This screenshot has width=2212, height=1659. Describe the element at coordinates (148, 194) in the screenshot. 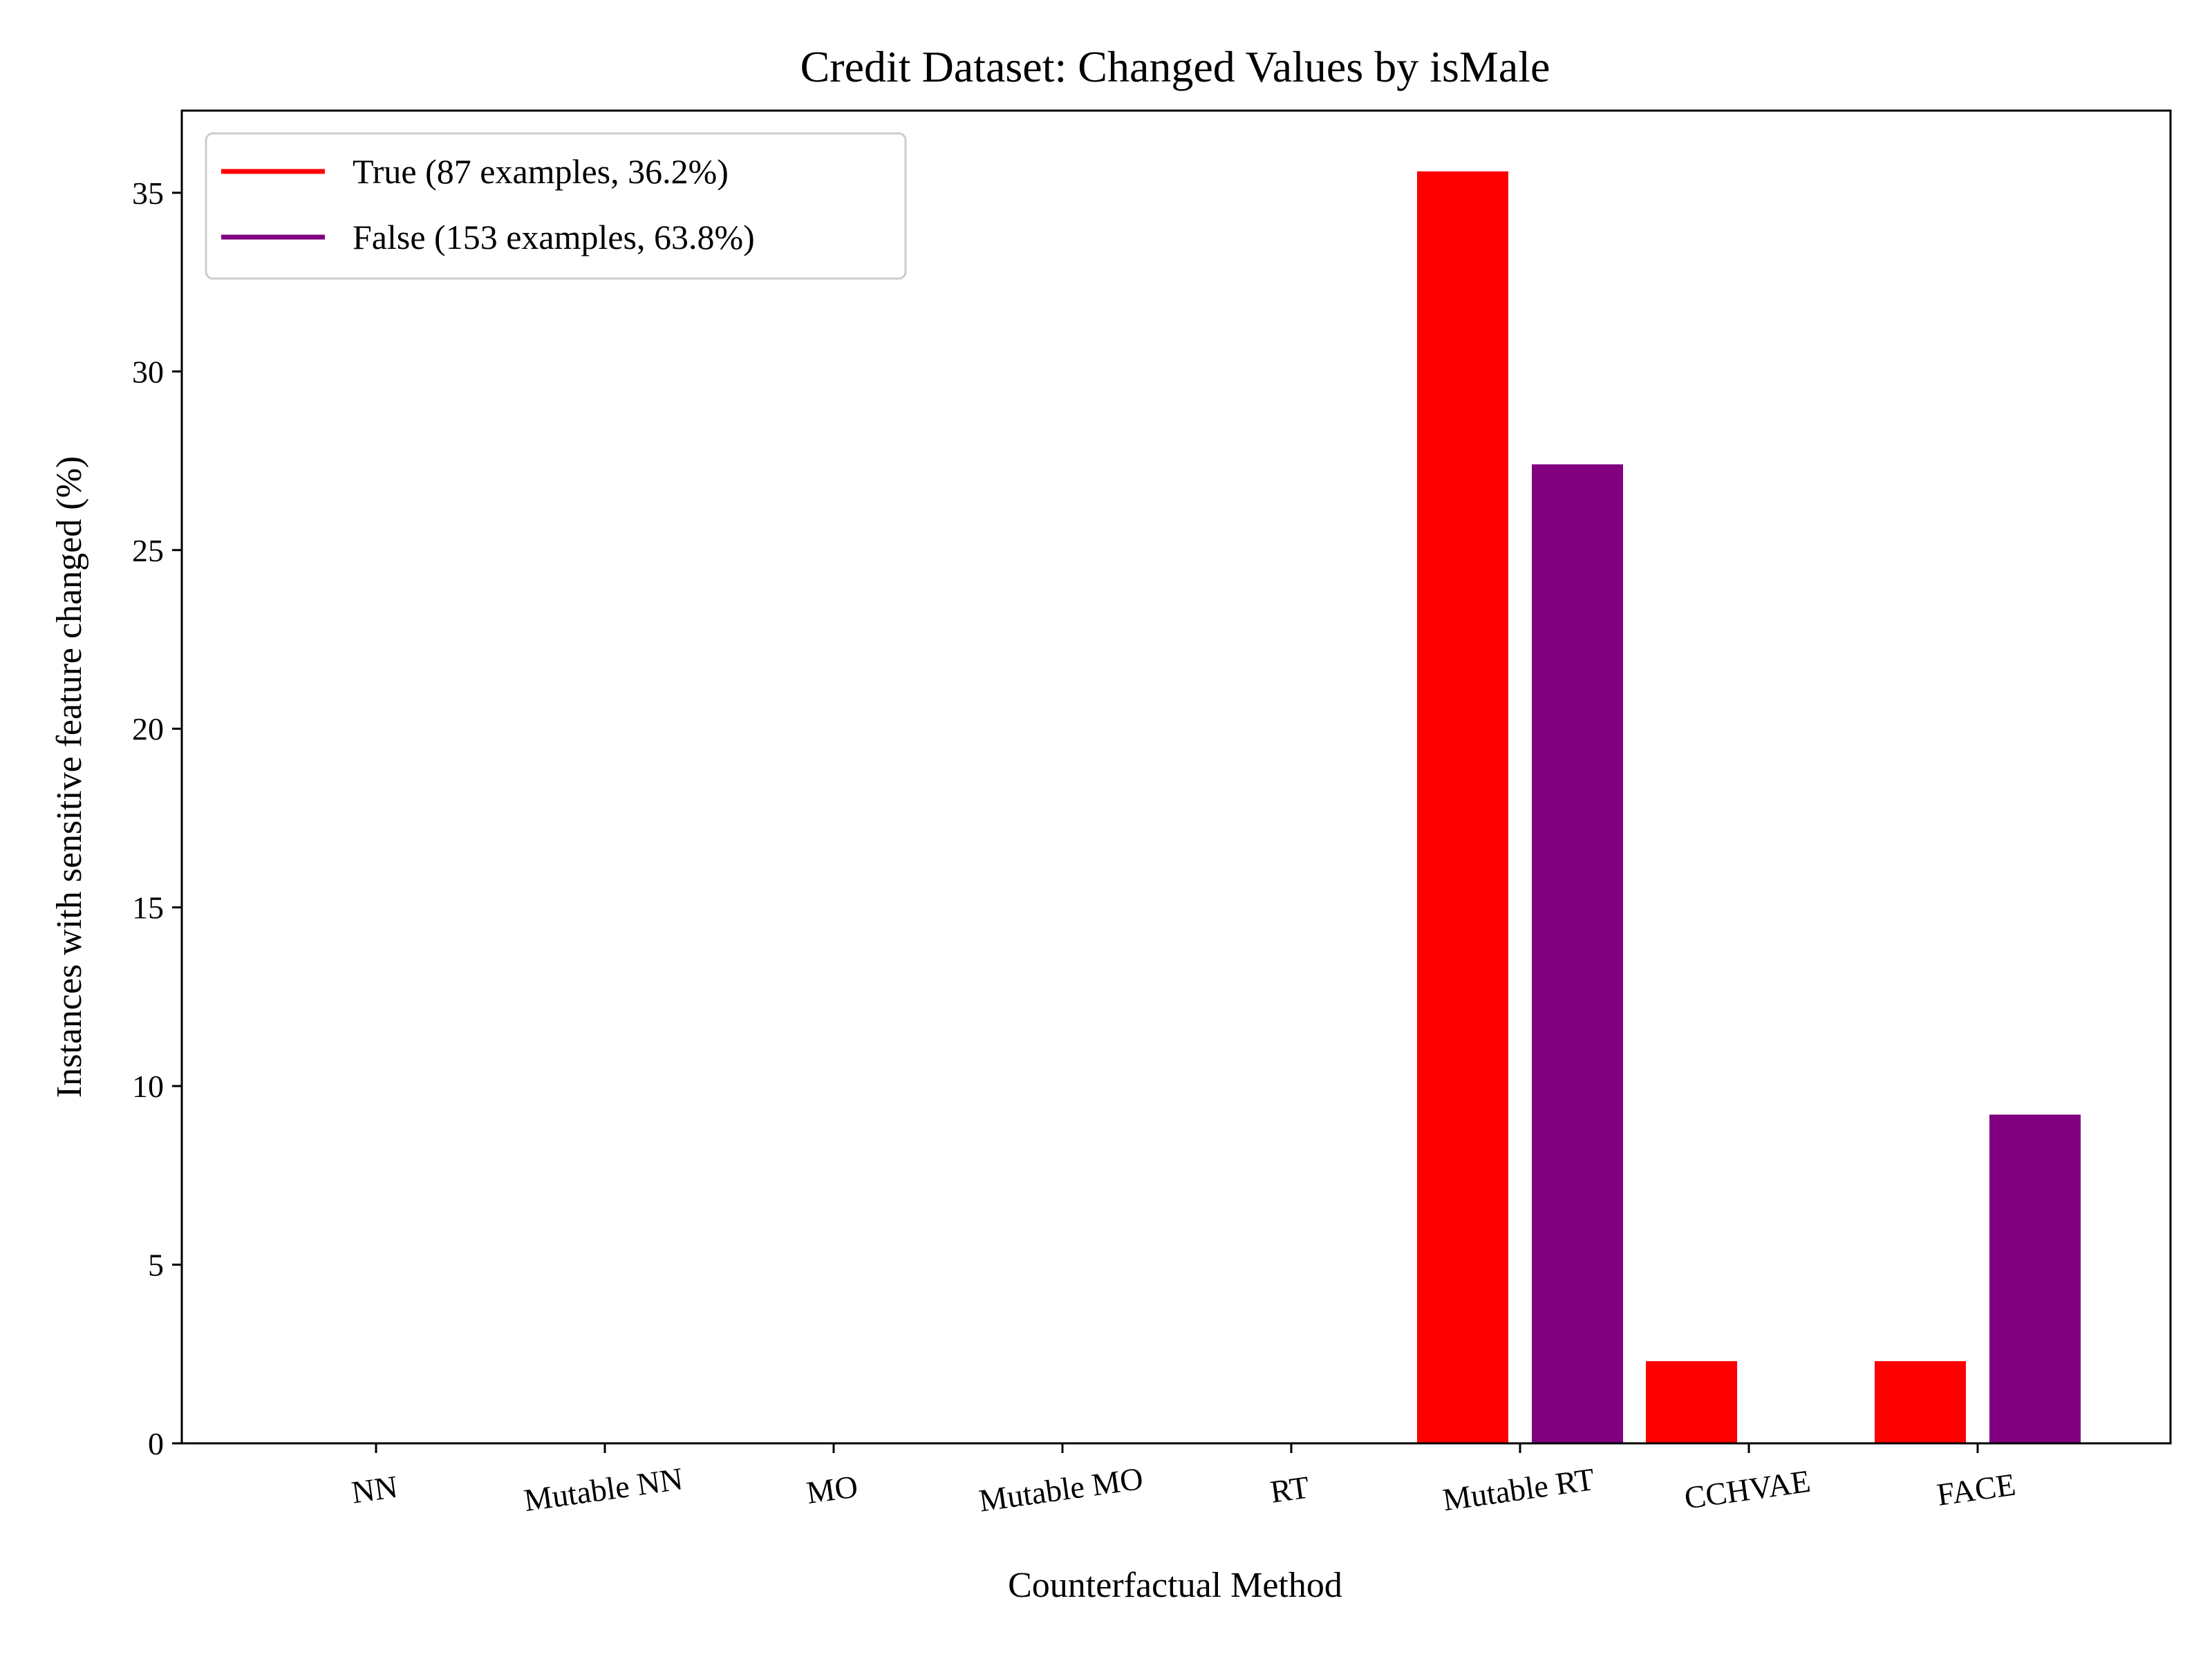

I see `y-tick-label: 35` at that location.